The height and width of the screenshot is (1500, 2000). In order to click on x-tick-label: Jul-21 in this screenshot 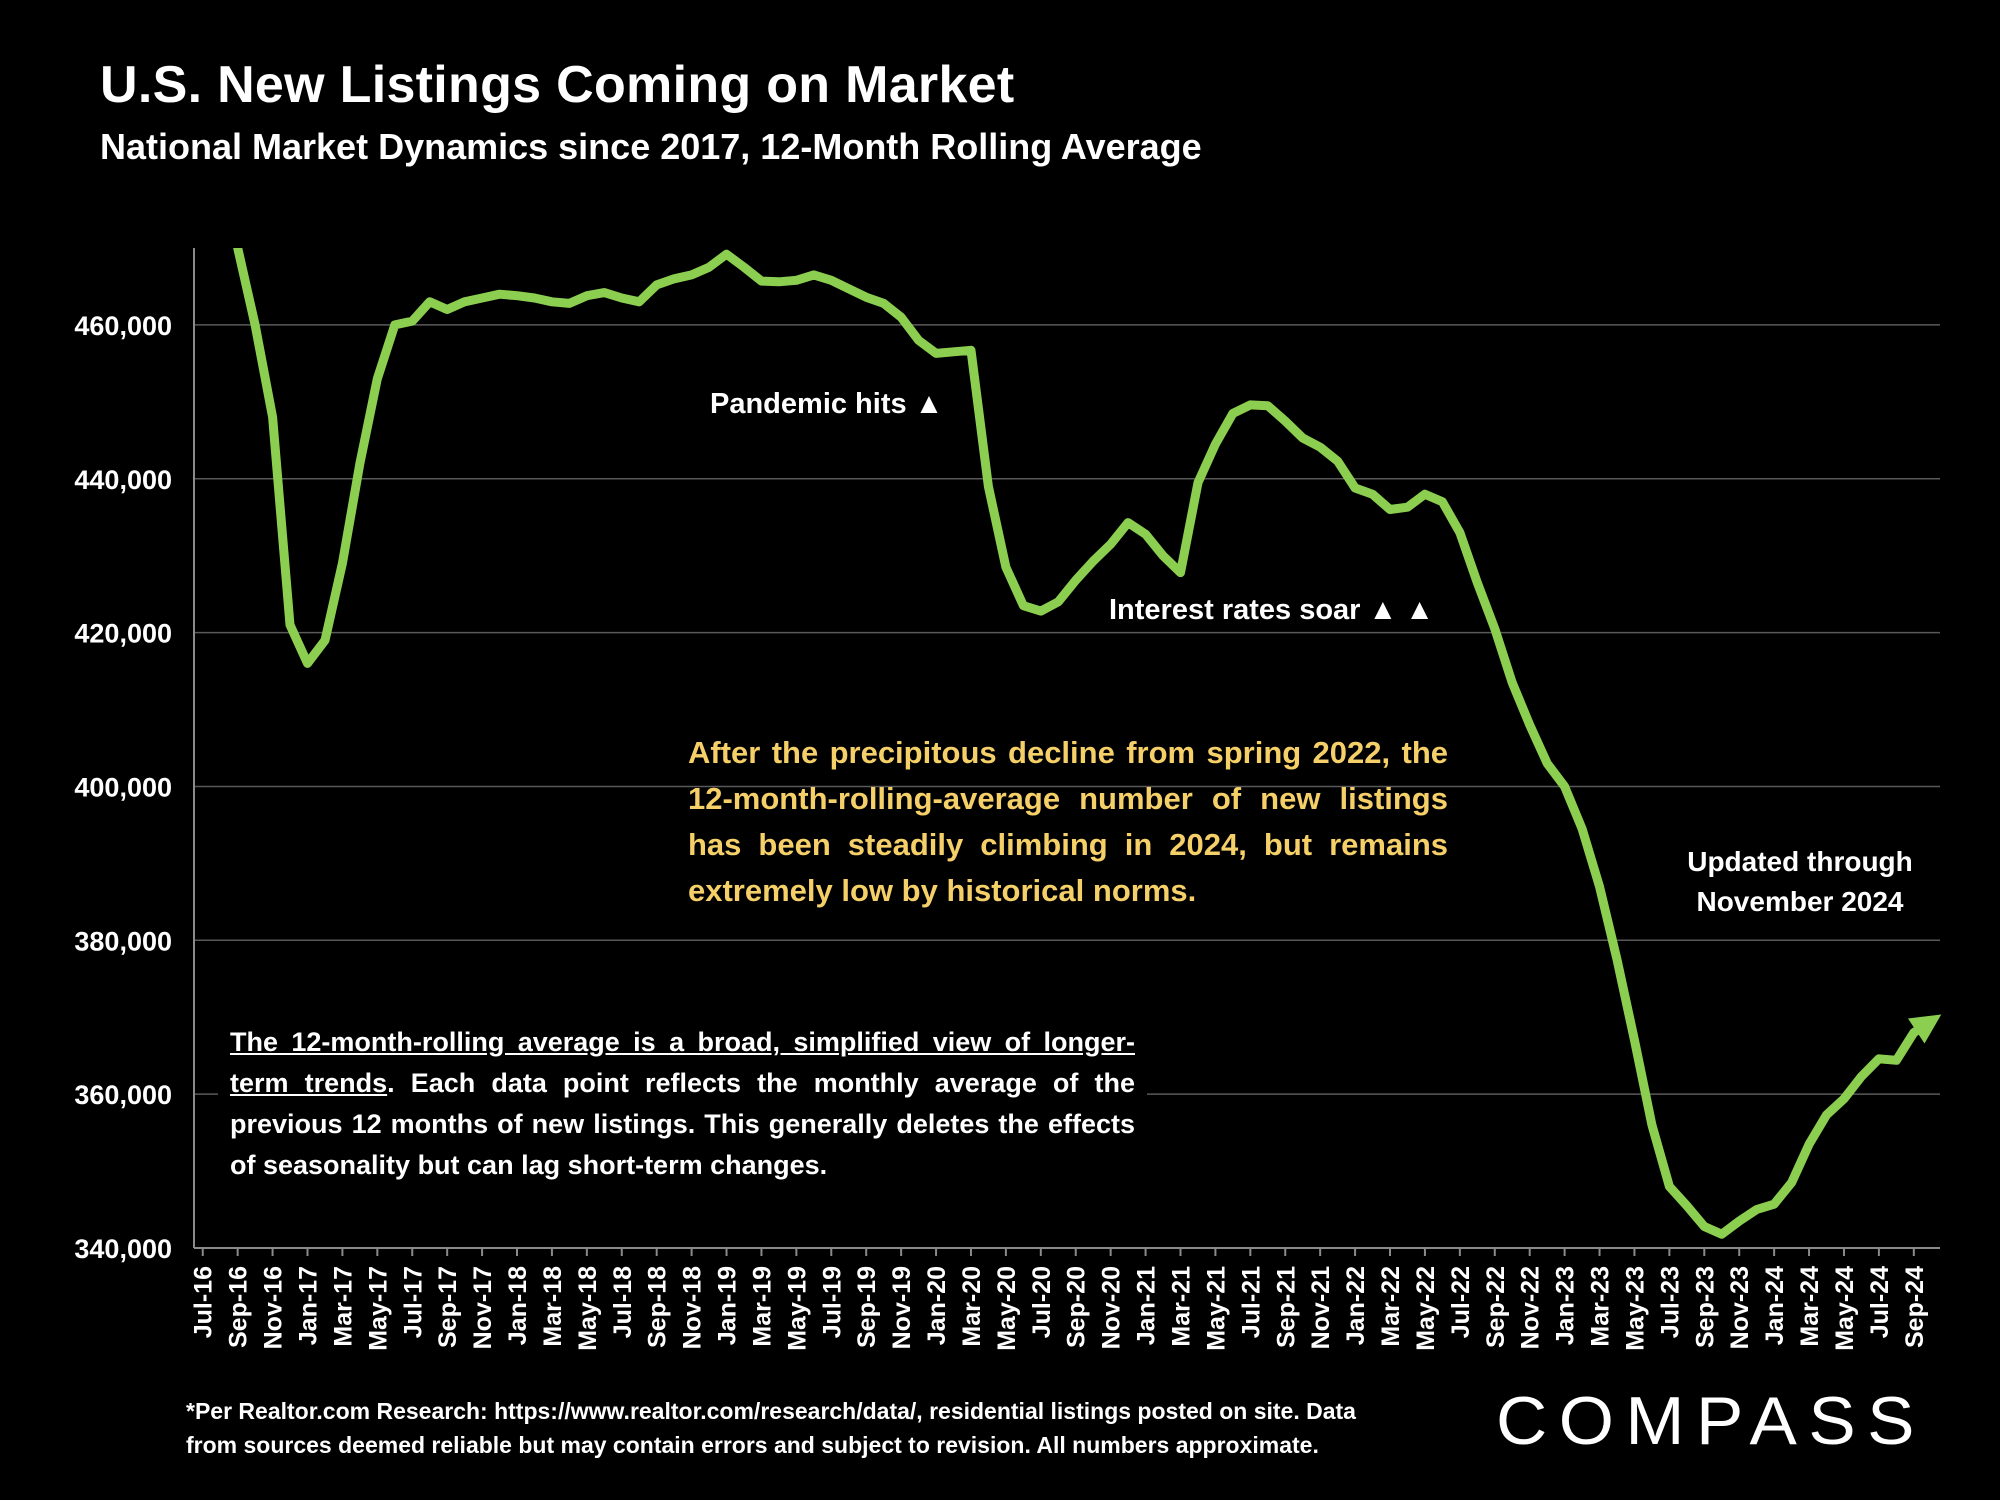, I will do `click(1251, 1302)`.